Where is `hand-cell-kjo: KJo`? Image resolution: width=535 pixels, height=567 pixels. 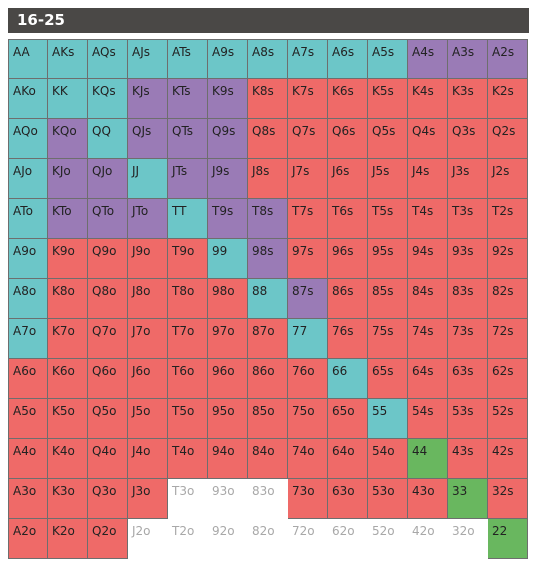 hand-cell-kjo: KJo is located at coordinates (68, 179).